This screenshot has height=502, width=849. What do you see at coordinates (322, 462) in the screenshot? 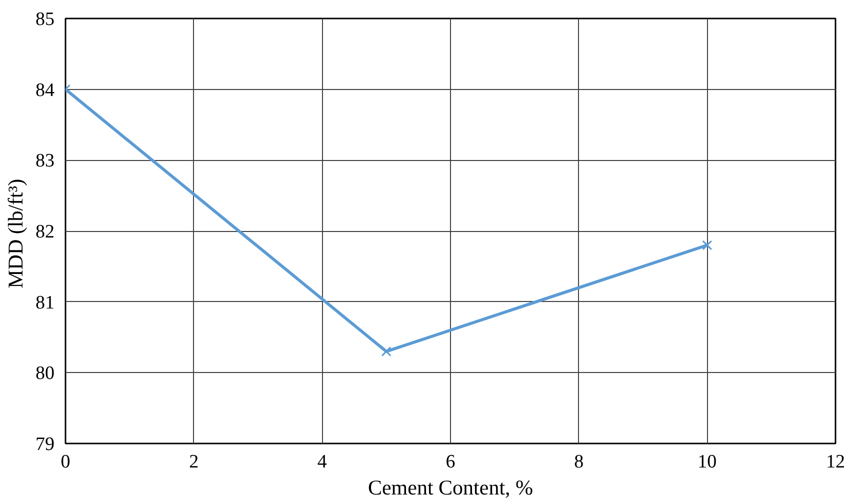
I see `x-tick-label: 4` at bounding box center [322, 462].